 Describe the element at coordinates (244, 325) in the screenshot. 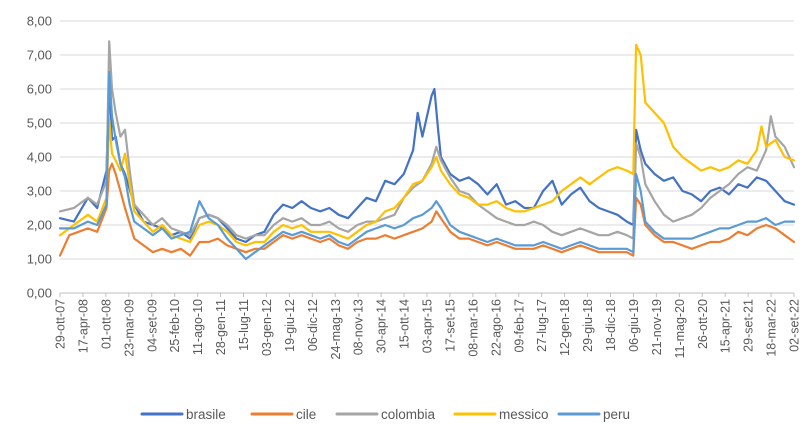

I see `x-tick-label: 15-lug-11` at that location.